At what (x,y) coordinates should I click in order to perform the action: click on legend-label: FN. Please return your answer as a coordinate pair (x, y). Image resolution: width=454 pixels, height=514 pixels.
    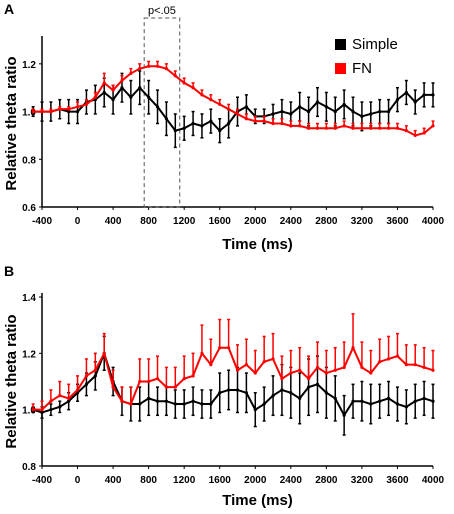
    Looking at the image, I should click on (362, 68).